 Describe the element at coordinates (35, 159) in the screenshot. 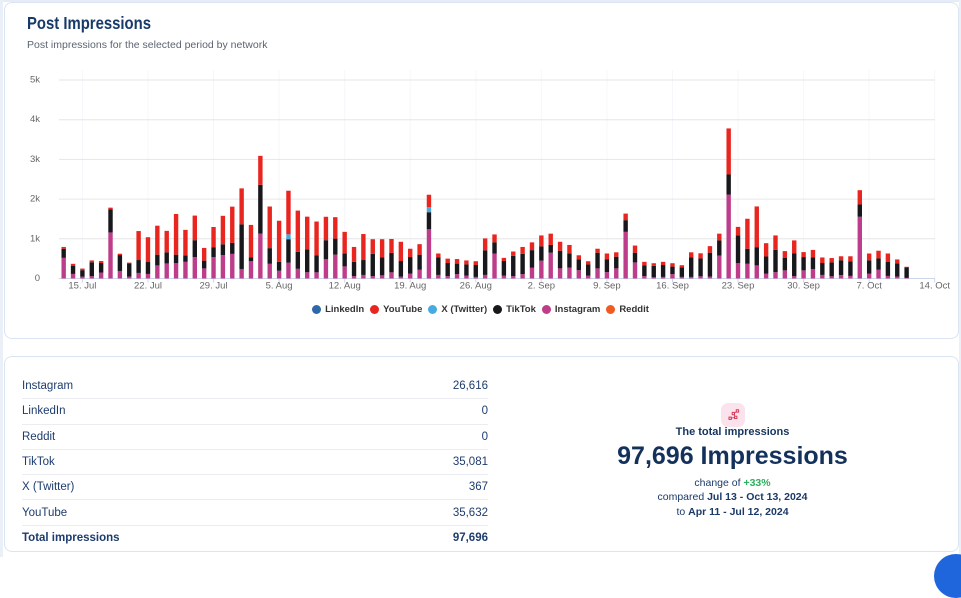

I see `svg-text: 3k` at that location.